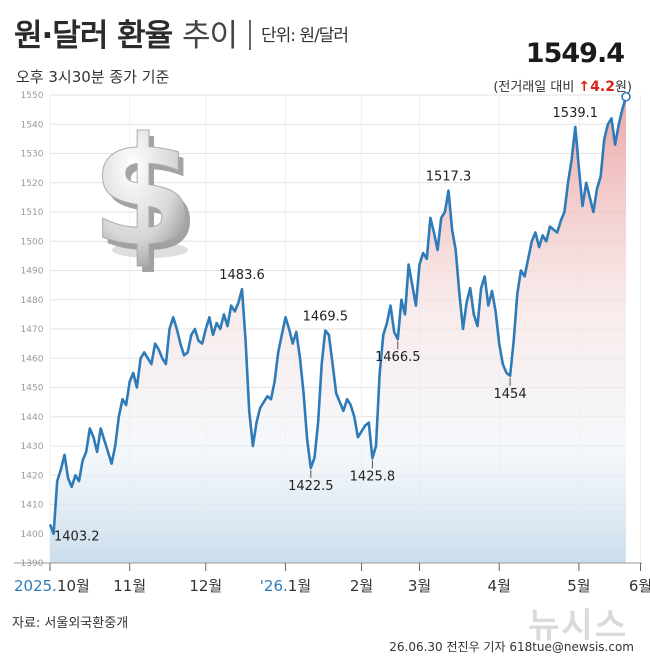 Image resolution: width=650 pixels, height=660 pixels. What do you see at coordinates (32, 184) in the screenshot?
I see `y-tick-label: 1520` at bounding box center [32, 184].